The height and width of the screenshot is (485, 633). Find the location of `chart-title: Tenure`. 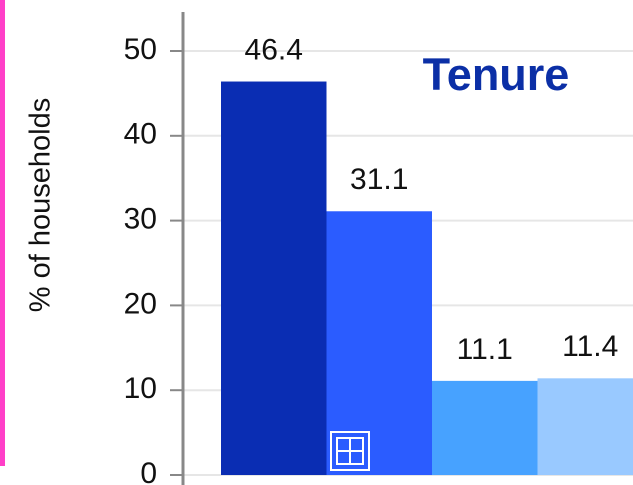

chart-title: Tenure is located at coordinates (496, 74).